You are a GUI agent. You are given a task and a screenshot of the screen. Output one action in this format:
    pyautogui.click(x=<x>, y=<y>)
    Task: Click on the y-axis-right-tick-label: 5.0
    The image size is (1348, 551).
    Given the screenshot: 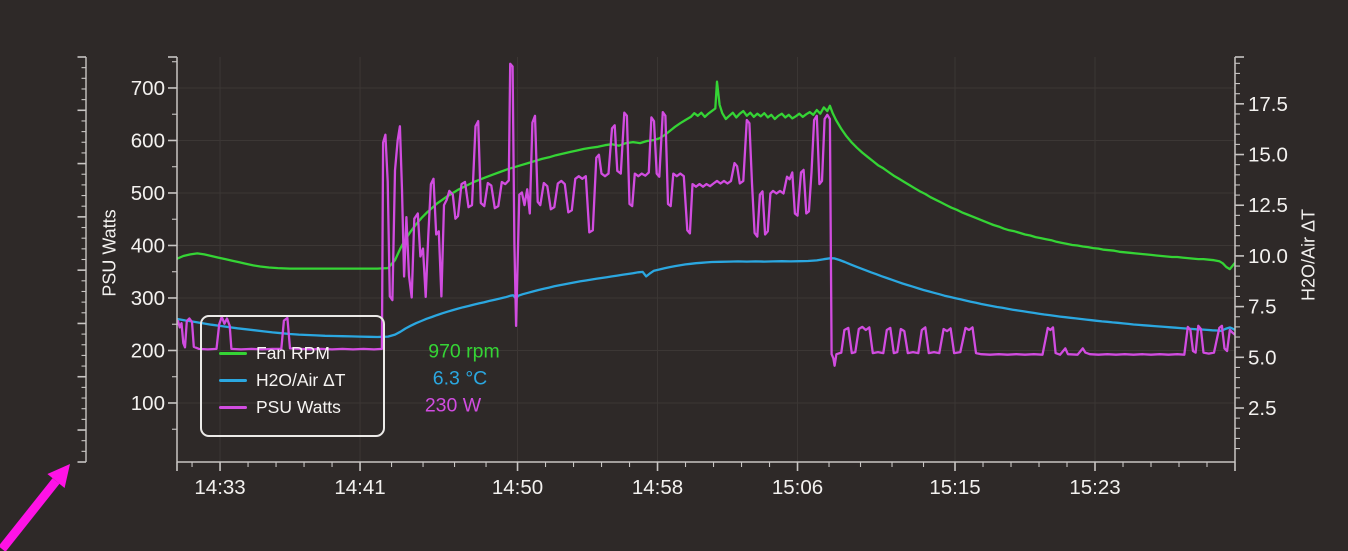 What is the action you would take?
    pyautogui.click(x=1262, y=357)
    